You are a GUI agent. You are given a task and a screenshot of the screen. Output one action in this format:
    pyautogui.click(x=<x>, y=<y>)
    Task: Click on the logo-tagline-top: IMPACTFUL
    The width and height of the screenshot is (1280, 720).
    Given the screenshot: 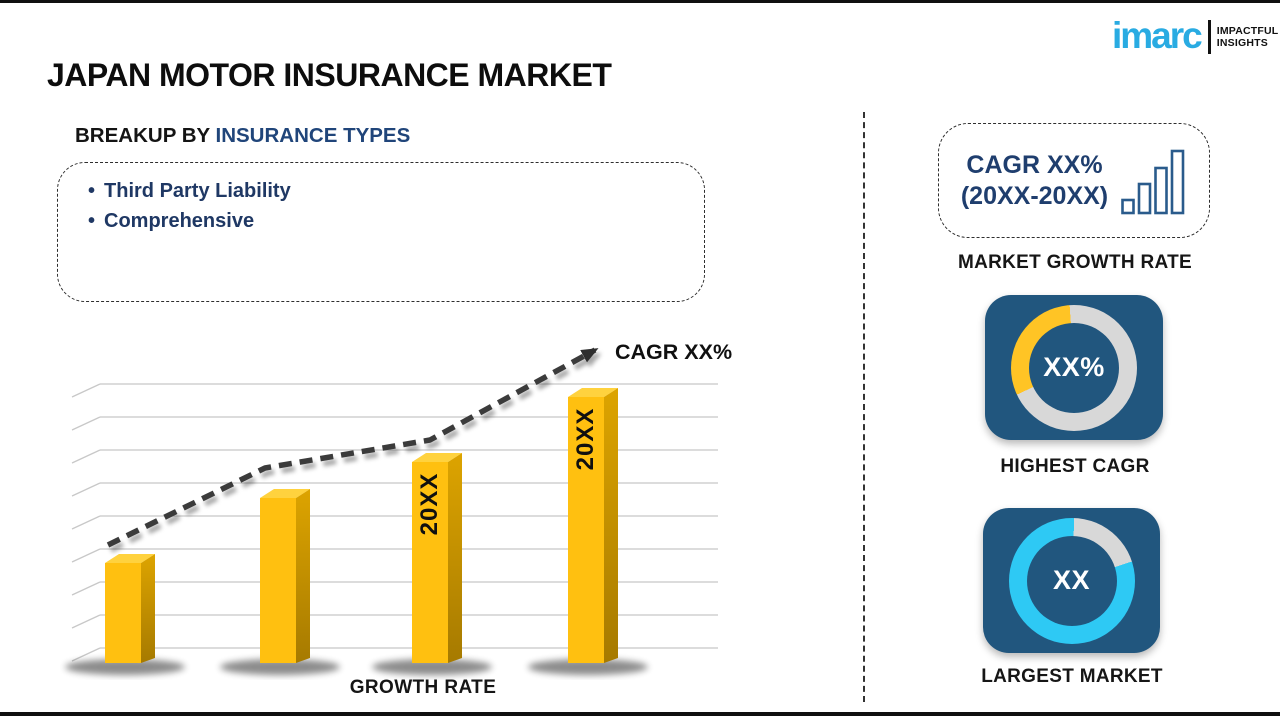 What is the action you would take?
    pyautogui.click(x=1247, y=30)
    